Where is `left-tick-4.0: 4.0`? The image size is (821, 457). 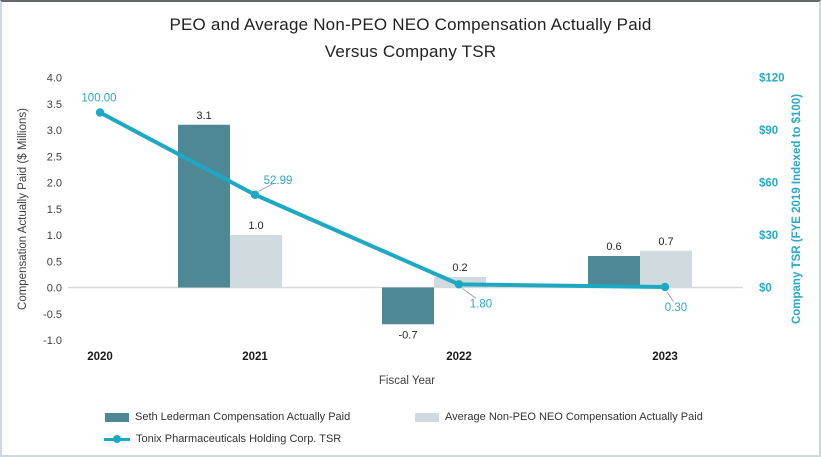
left-tick-4.0: 4.0 is located at coordinates (54, 79).